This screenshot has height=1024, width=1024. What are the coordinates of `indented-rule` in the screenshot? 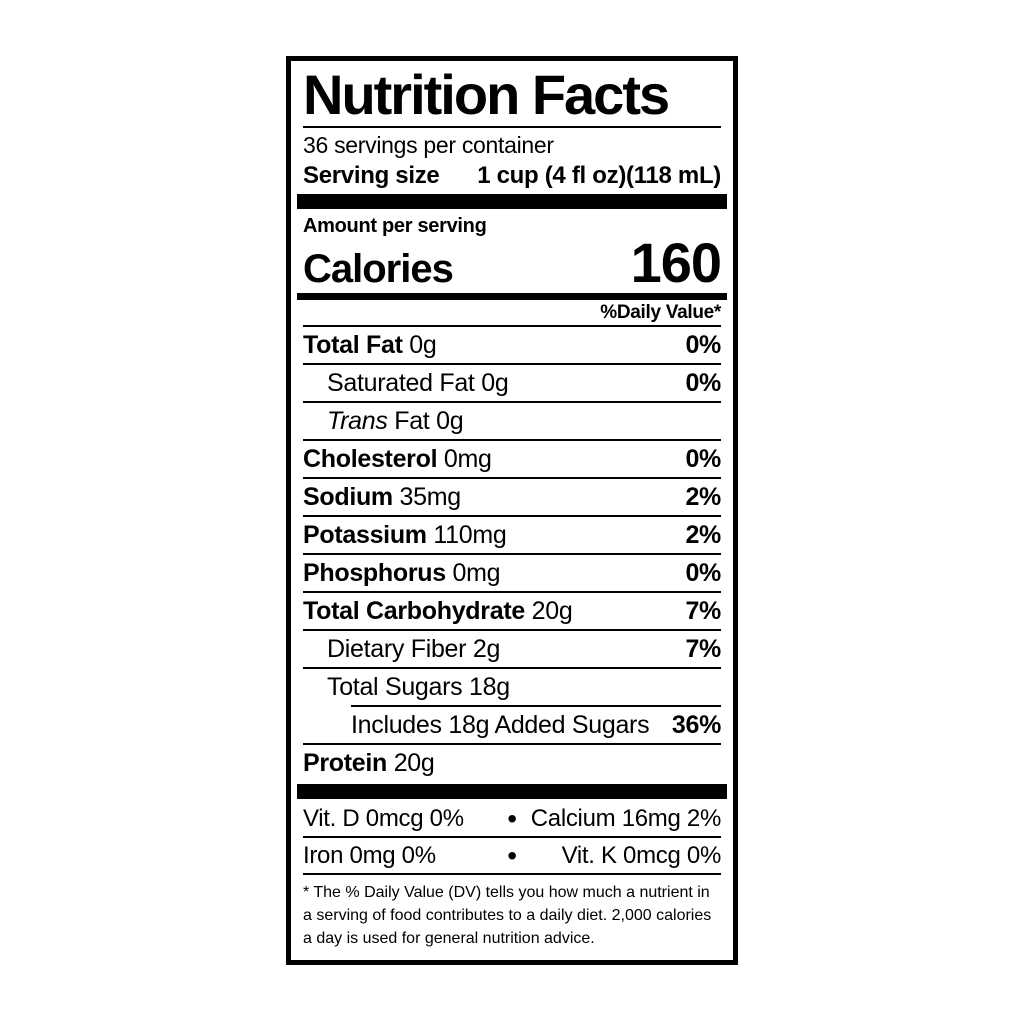 It's located at (536, 706).